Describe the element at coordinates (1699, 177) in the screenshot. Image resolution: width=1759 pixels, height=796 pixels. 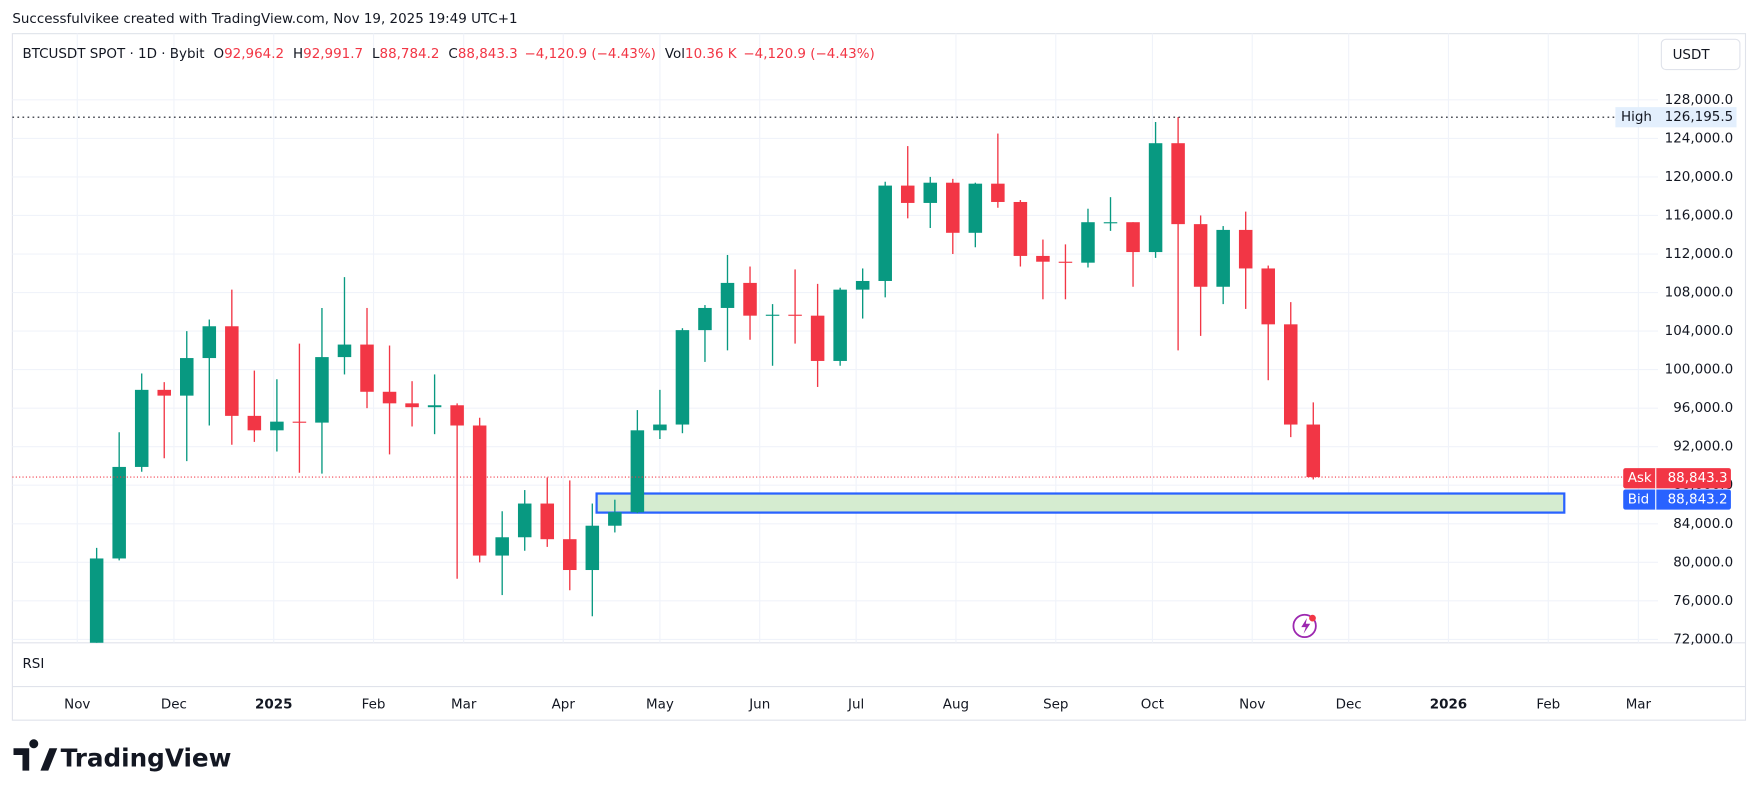
I see `y-tick-label: 120,000.0` at that location.